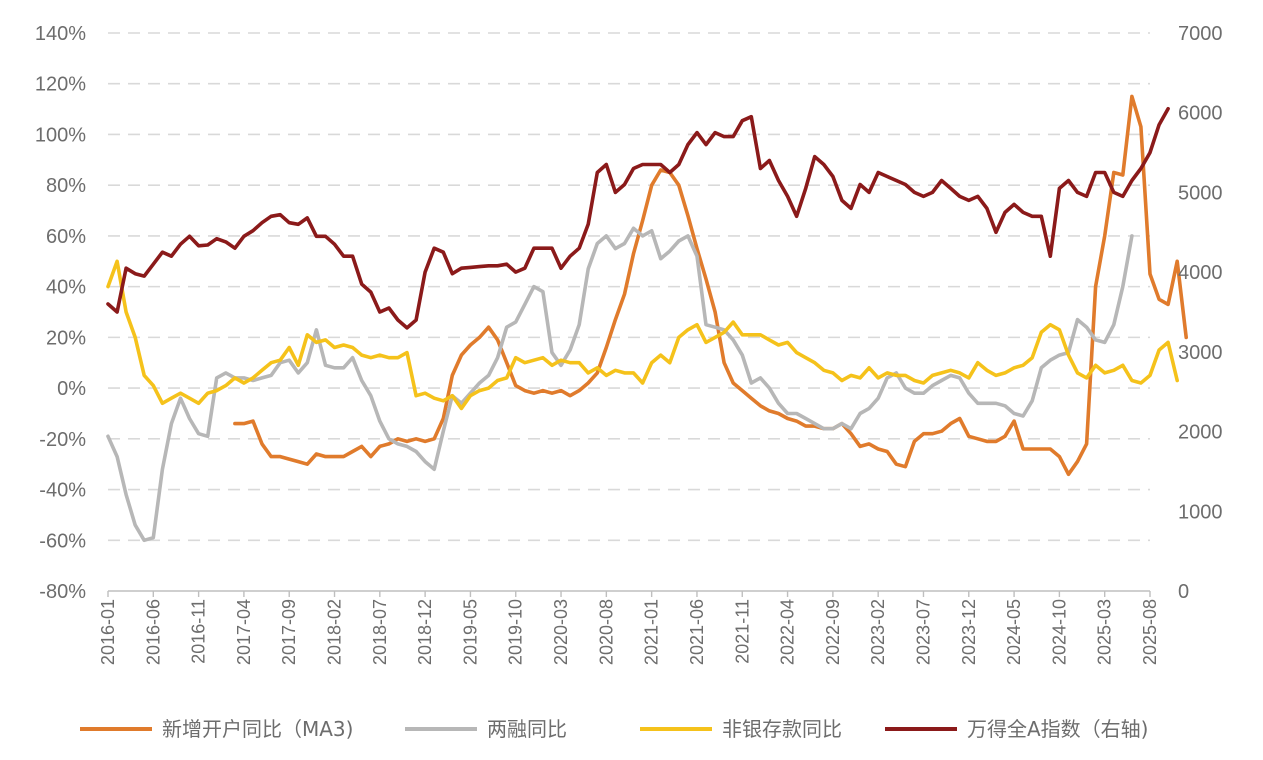 The height and width of the screenshot is (760, 1263). Describe the element at coordinates (969, 632) in the screenshot. I see `x-tick-label: 2023-12` at that location.